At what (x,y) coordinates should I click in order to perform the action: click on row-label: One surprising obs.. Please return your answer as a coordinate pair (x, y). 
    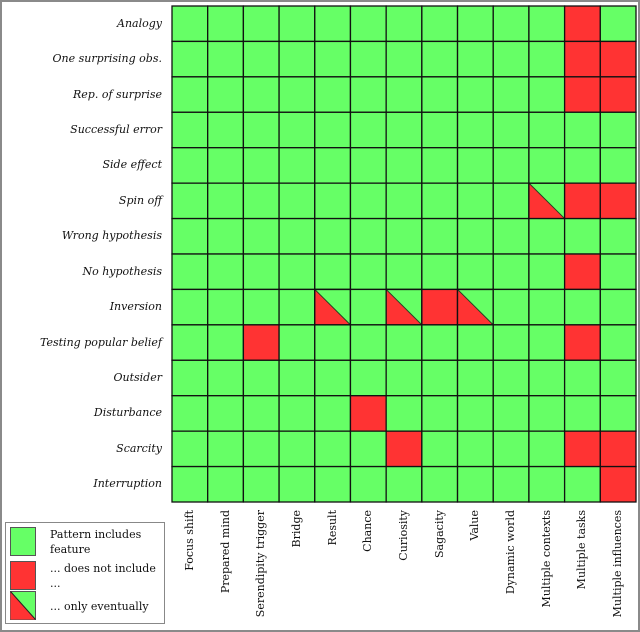
    Looking at the image, I should click on (107, 59).